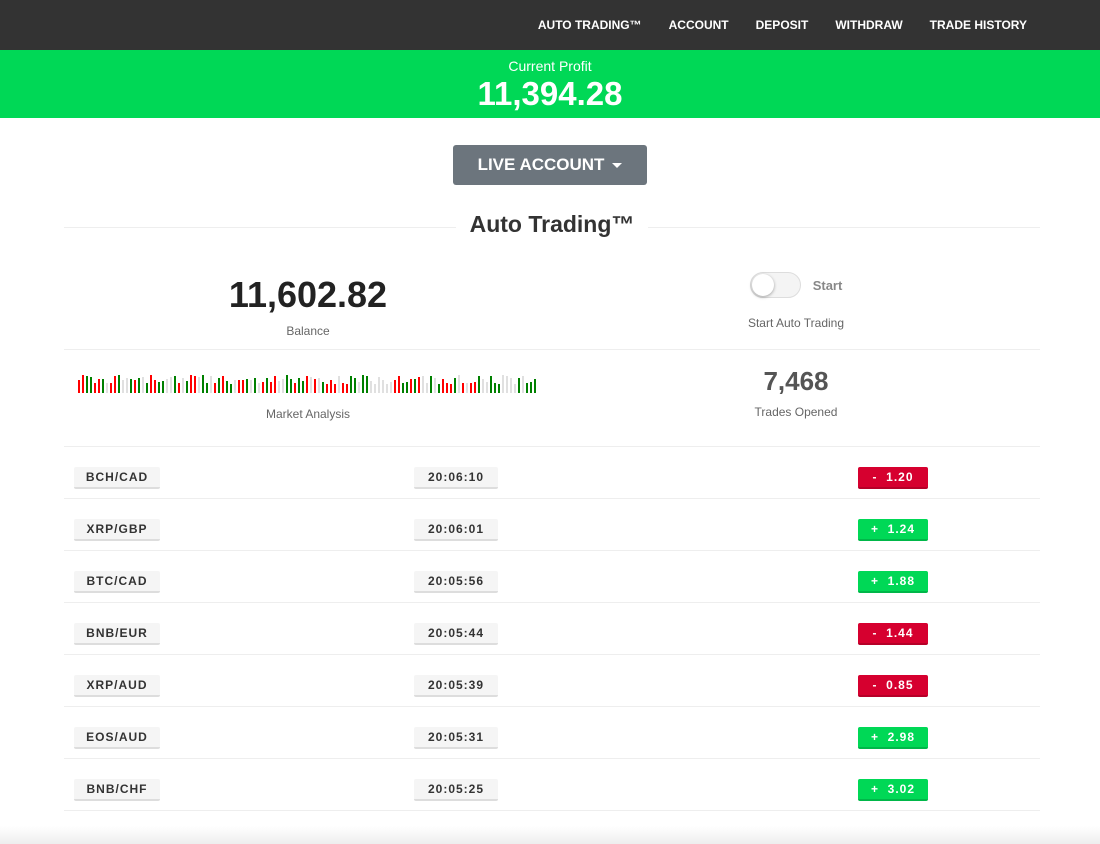 The width and height of the screenshot is (1100, 844). I want to click on toggle-label: Start, so click(827, 285).